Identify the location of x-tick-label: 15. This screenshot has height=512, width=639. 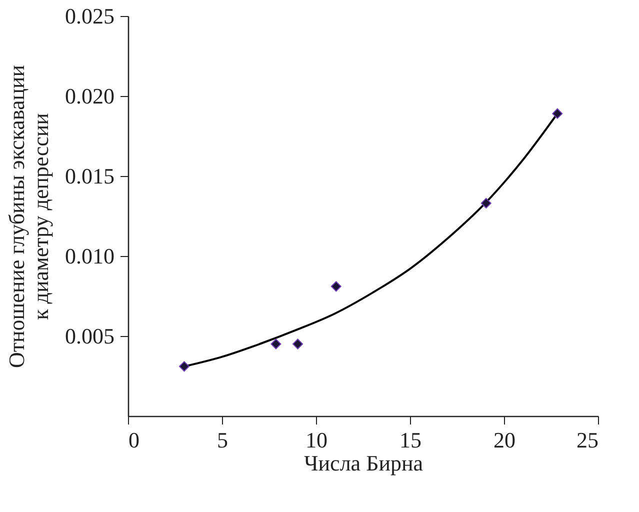
(411, 440).